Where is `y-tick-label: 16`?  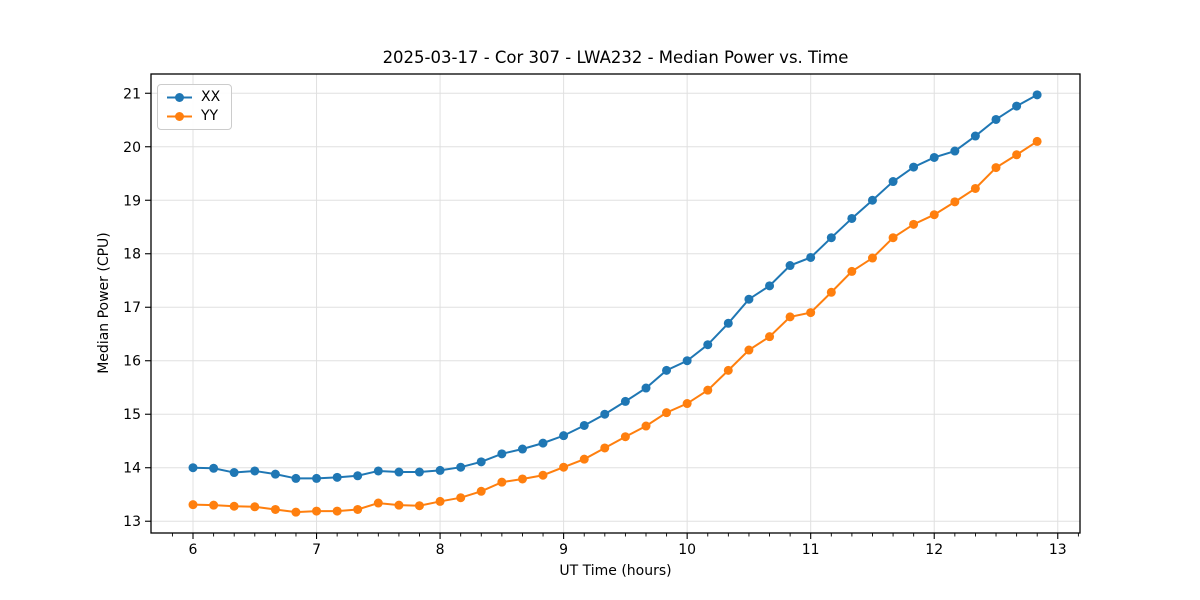 y-tick-label: 16 is located at coordinates (132, 362).